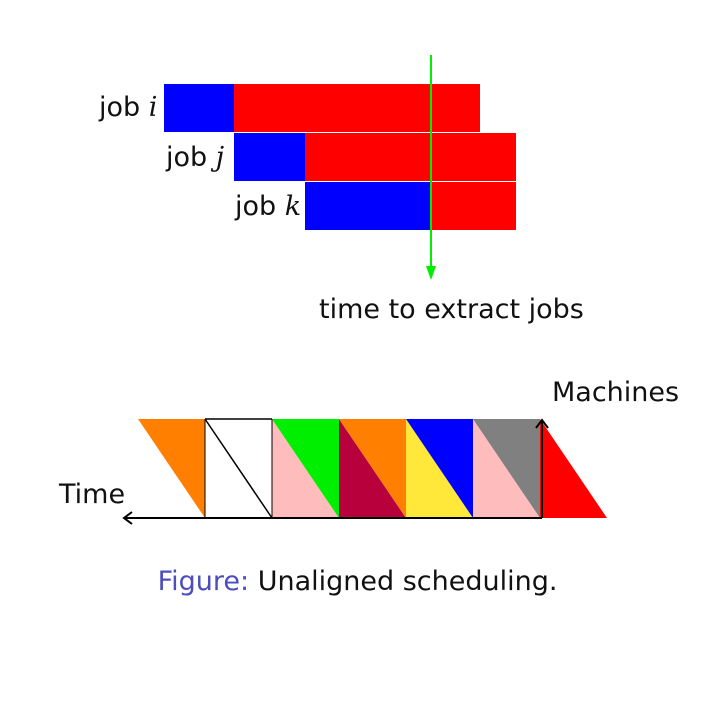  What do you see at coordinates (203, 581) in the screenshot?
I see `figure-caption-prefix: Figure:` at bounding box center [203, 581].